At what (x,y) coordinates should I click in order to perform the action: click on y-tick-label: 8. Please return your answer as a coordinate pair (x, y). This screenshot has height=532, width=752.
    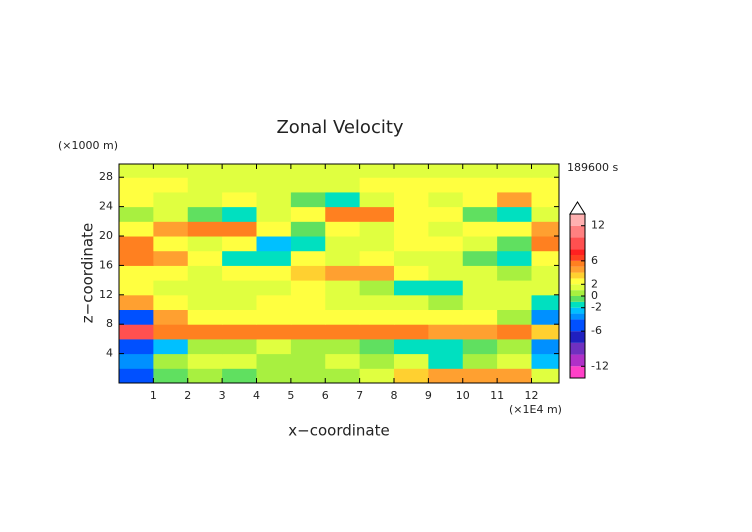
    Looking at the image, I should click on (109, 323).